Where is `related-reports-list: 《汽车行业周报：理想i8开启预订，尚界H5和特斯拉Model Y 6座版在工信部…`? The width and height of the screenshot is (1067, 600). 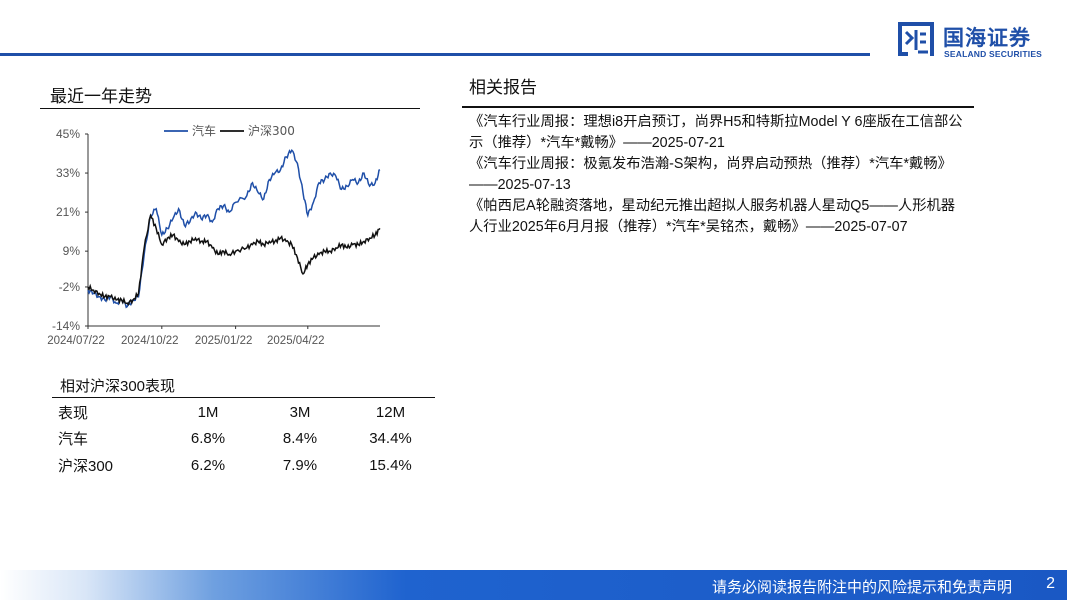 related-reports-list: 《汽车行业周报：理想i8开启预订，尚界H5和特斯拉Model Y 6座版在工信部… is located at coordinates (719, 175).